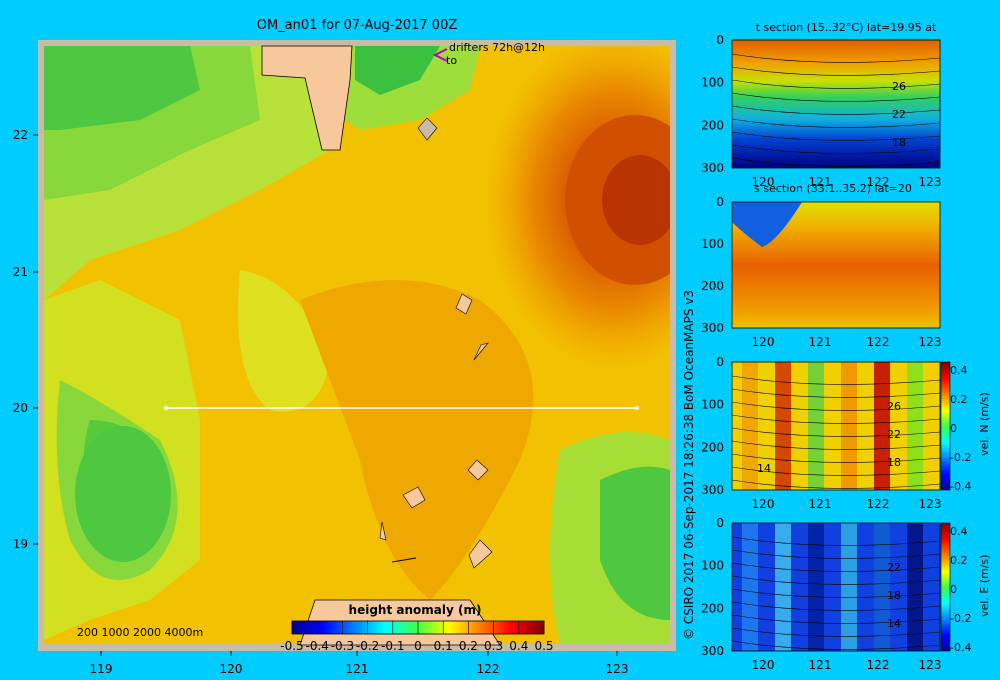 The width and height of the screenshot is (1000, 680). I want to click on panel-colorbar, so click(945, 426).